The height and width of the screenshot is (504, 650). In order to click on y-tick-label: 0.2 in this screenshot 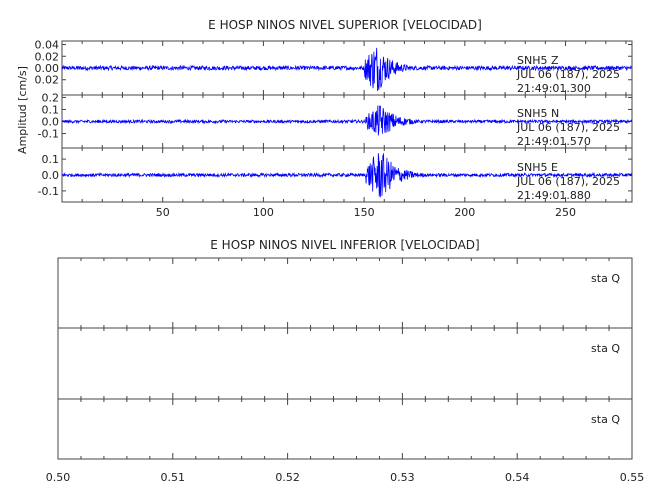, I will do `click(51, 97)`.